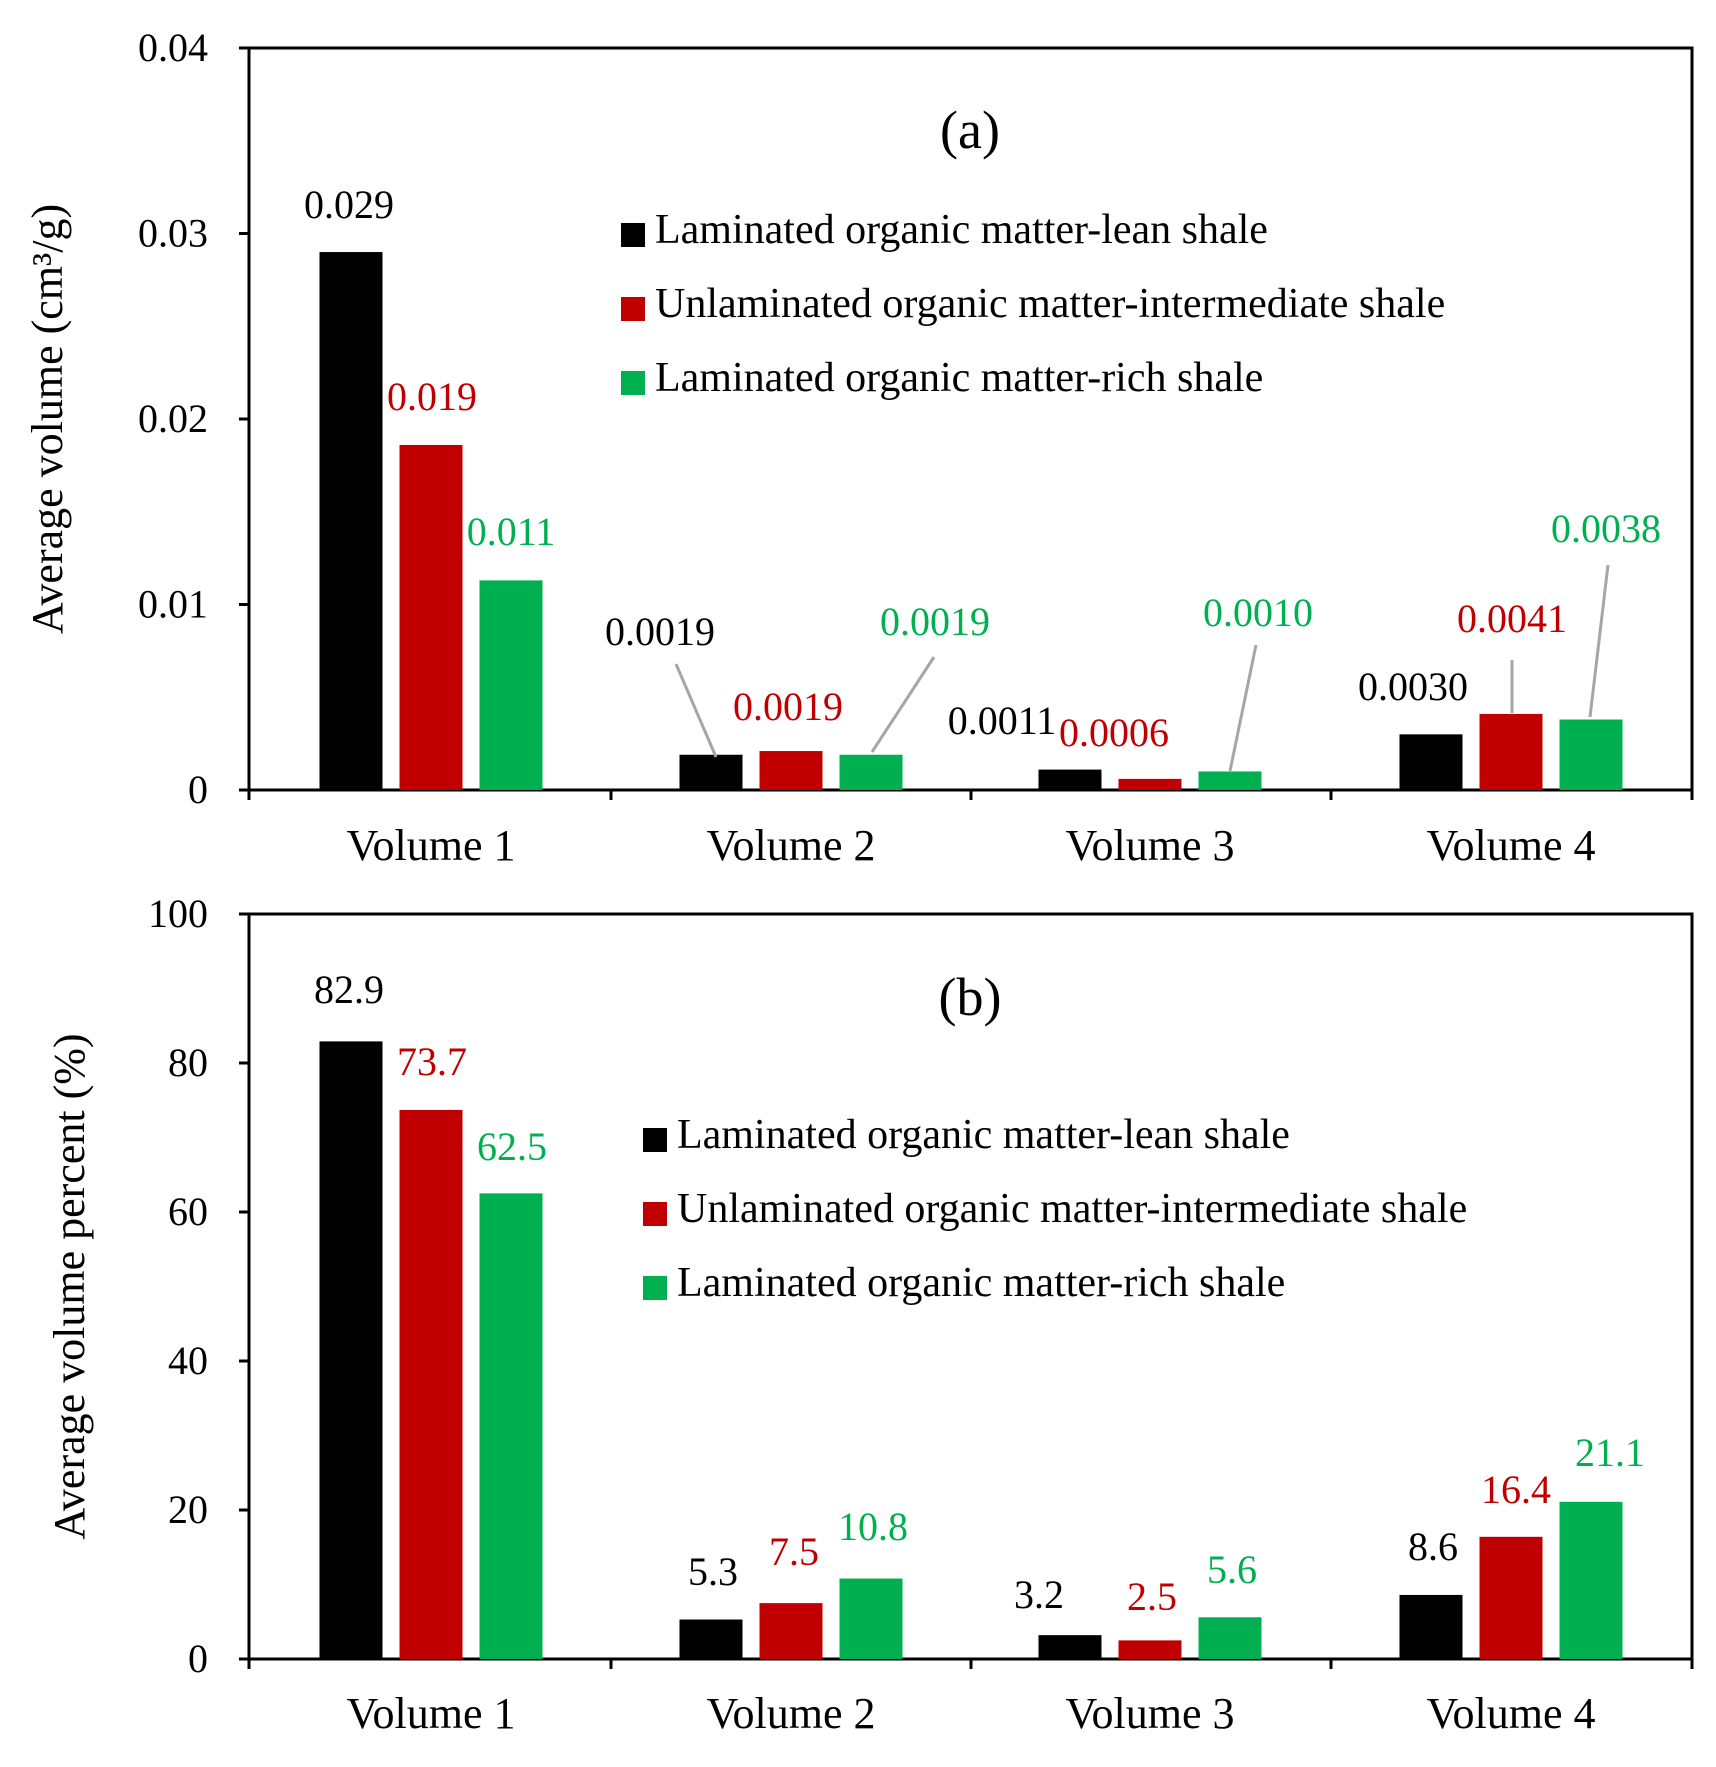 This screenshot has width=1716, height=1767. Describe the element at coordinates (173, 233) in the screenshot. I see `y-tick-label: 0.03` at that location.